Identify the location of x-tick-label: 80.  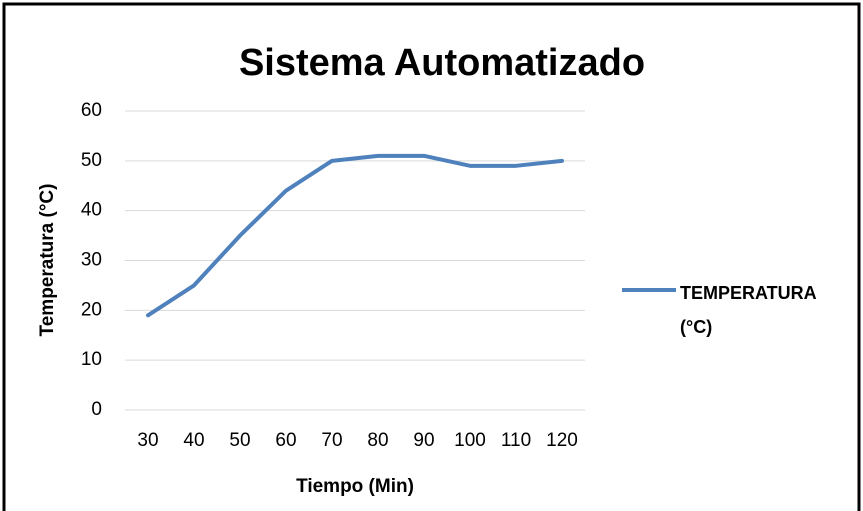
(377, 440).